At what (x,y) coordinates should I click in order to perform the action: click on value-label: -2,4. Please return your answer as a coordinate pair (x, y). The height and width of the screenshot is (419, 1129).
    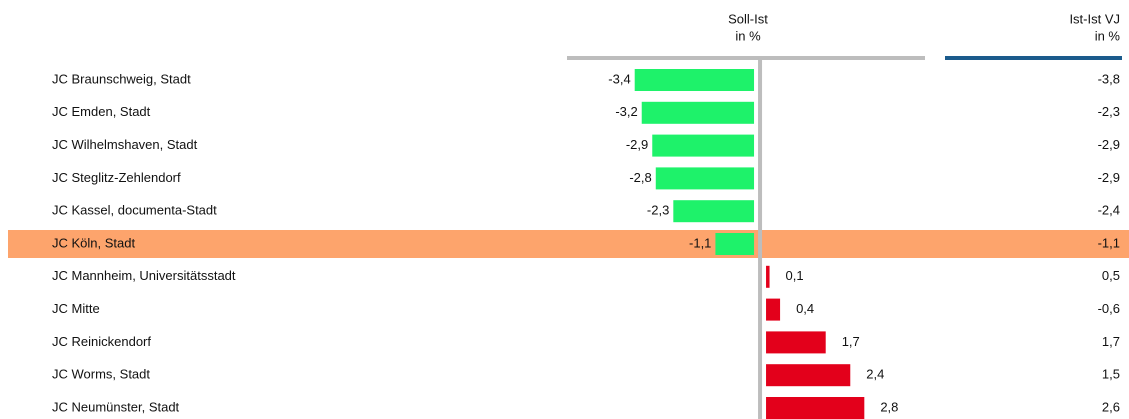
    Looking at the image, I should click on (1109, 210).